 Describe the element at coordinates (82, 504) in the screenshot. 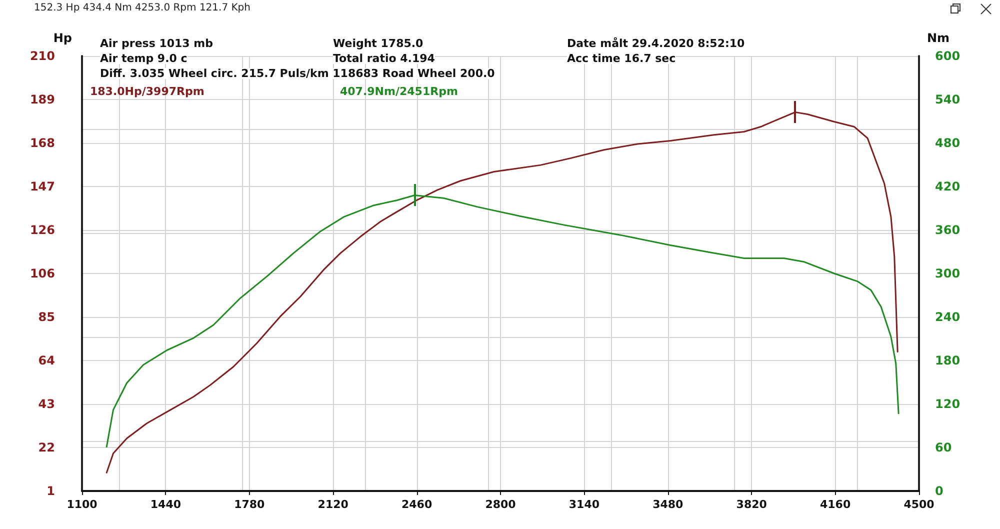

I see `x-tick-label: 1100` at that location.